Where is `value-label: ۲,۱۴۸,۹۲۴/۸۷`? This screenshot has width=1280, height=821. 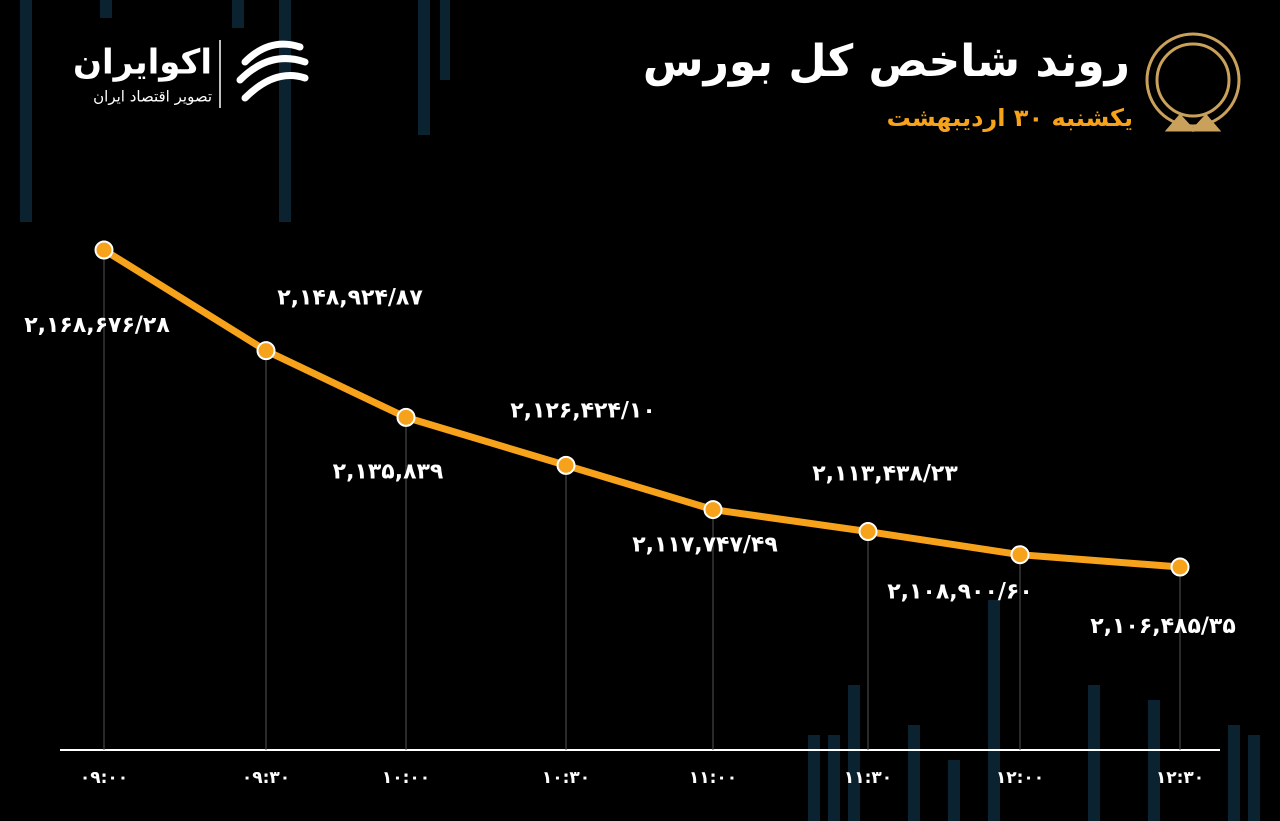
value-label: ۲,۱۴۸,۹۲۴/۸۷ is located at coordinates (350, 298).